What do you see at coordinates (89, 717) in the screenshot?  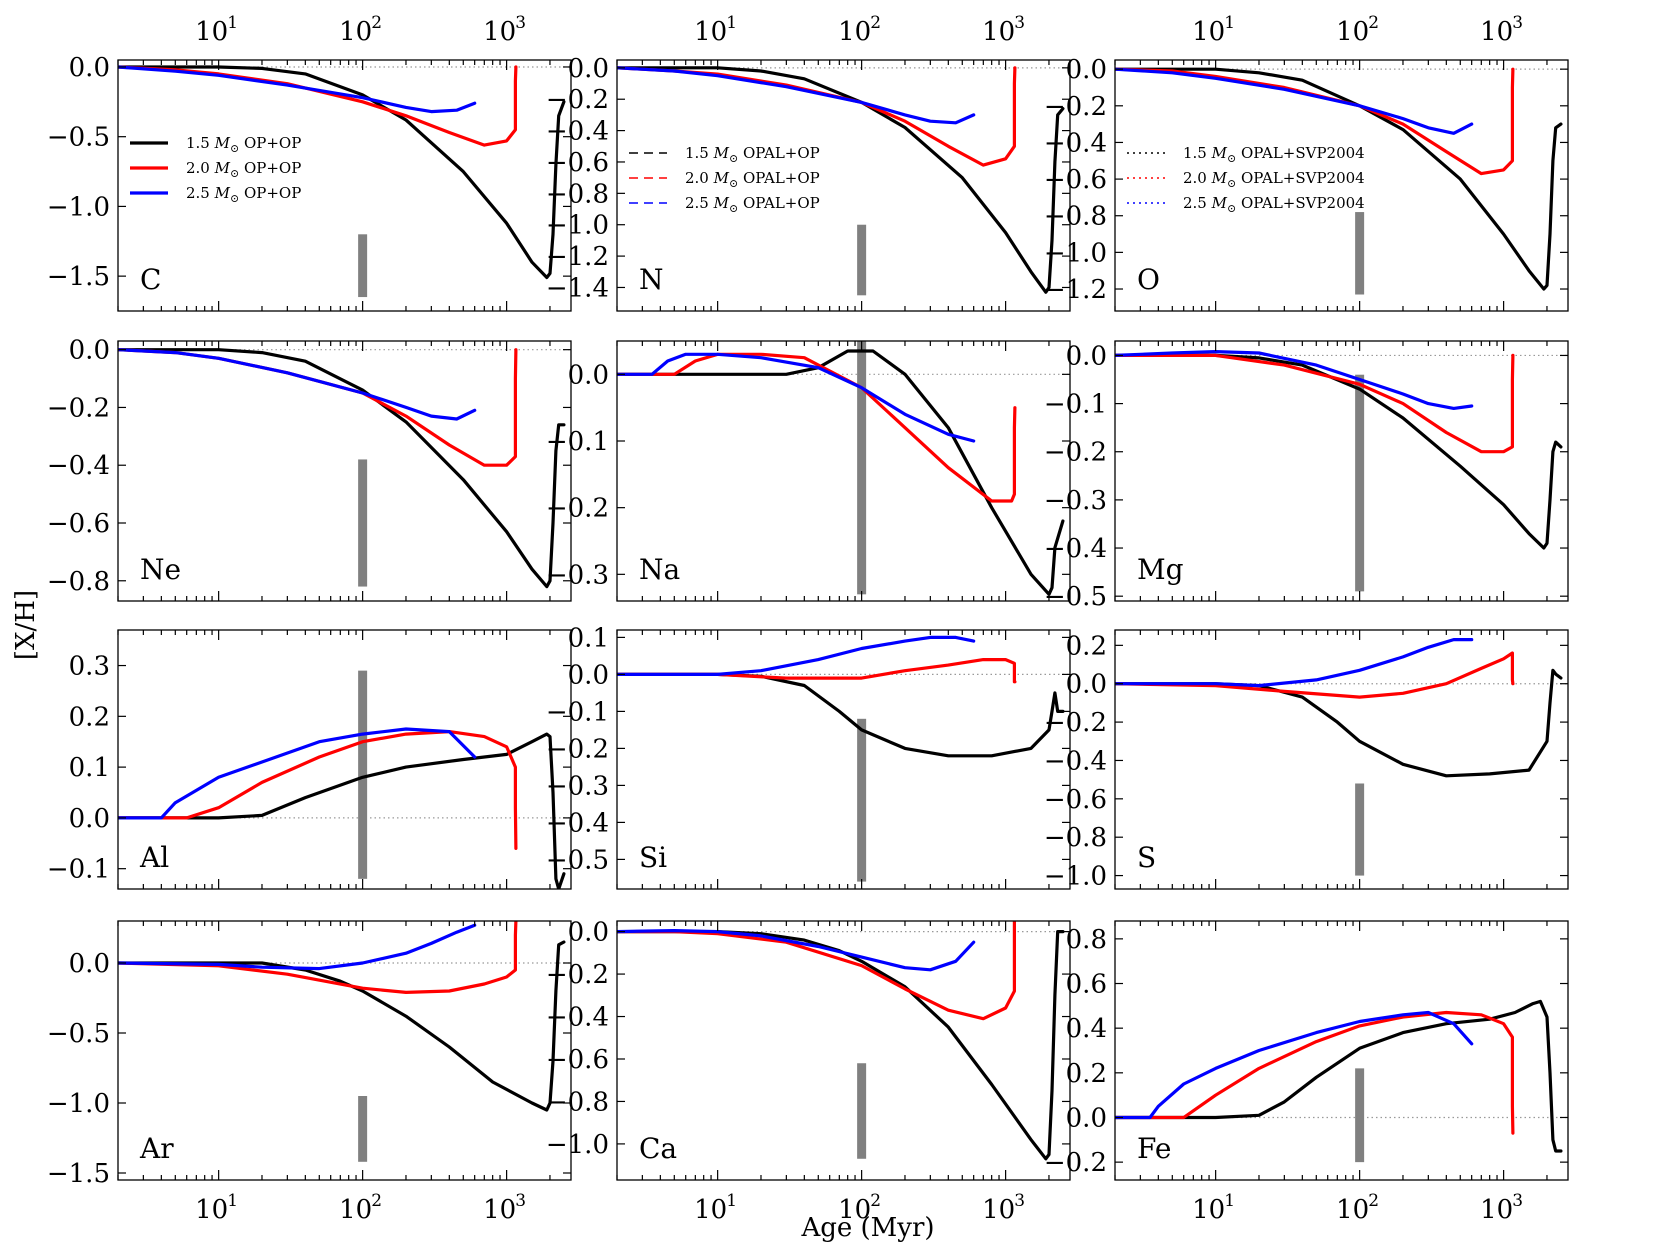 I see `y-tick-label: 0.2` at bounding box center [89, 717].